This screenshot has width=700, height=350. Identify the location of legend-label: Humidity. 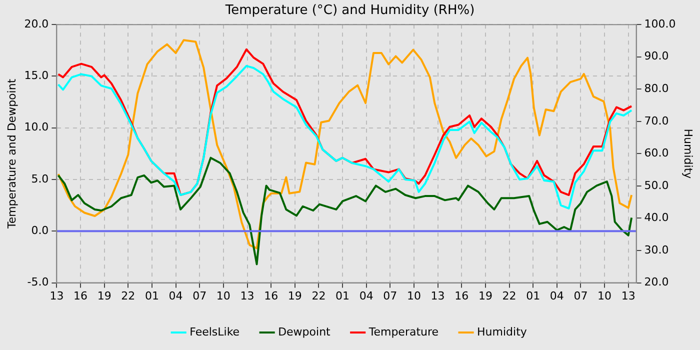
(502, 331).